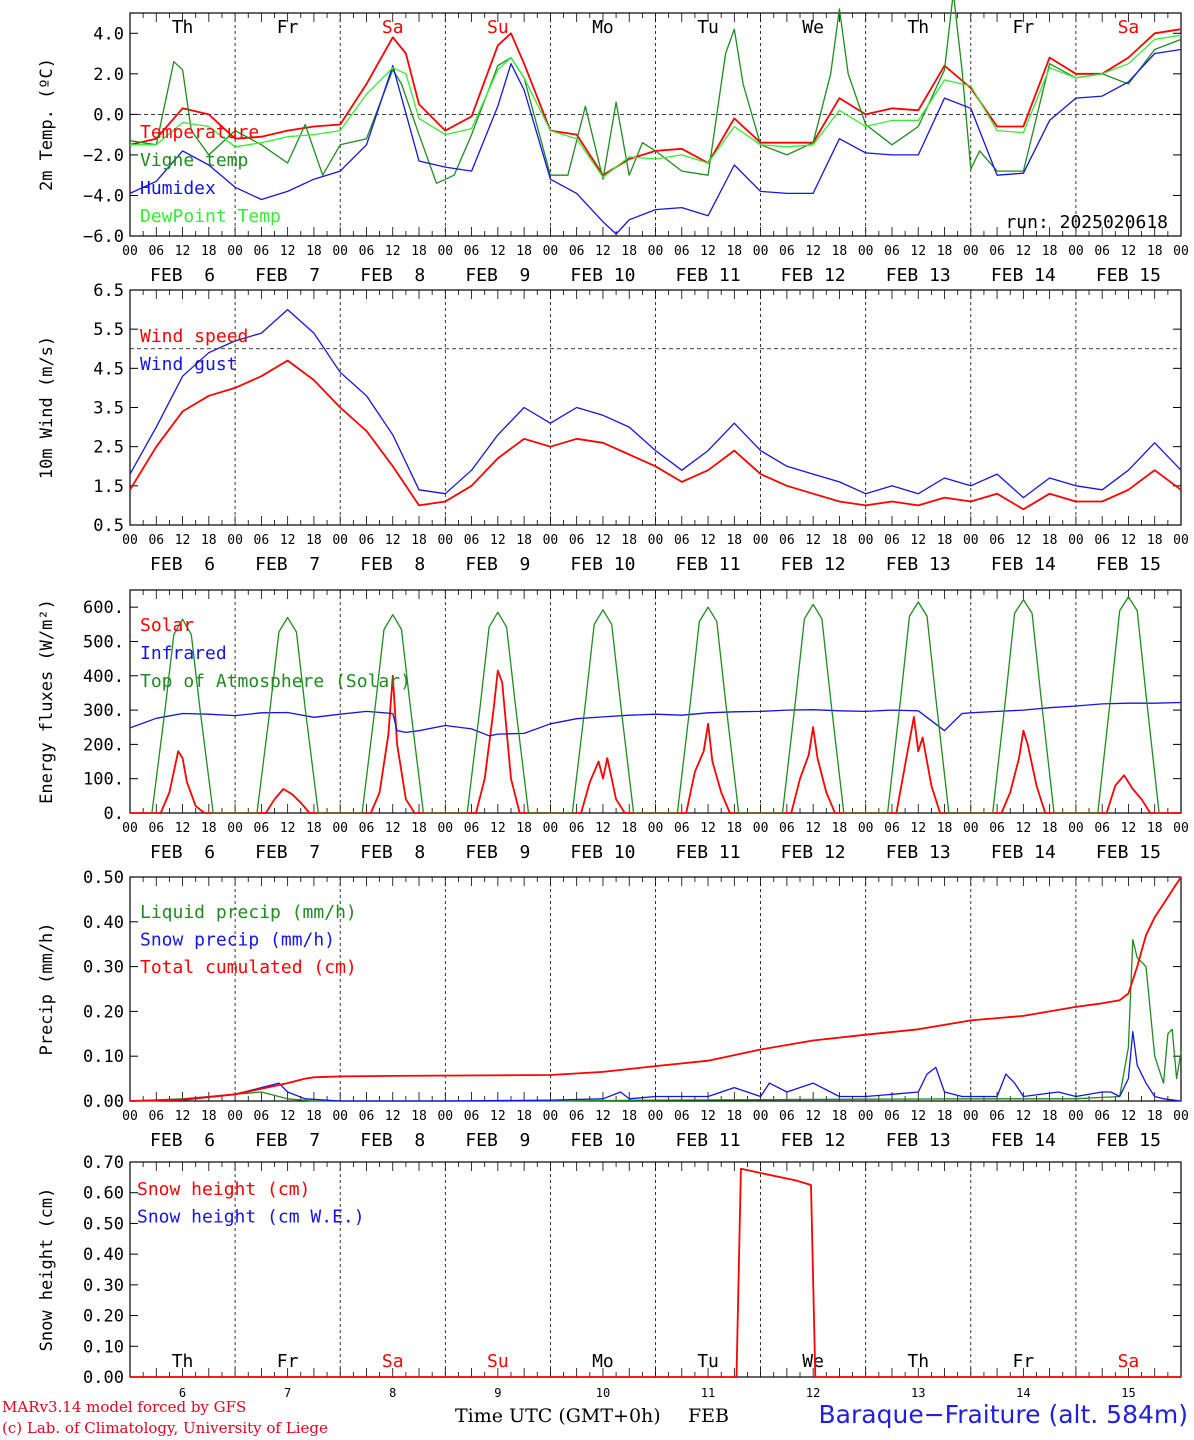 This screenshot has height=1440, width=1194. What do you see at coordinates (288, 27) in the screenshot?
I see `day-label: Fr` at bounding box center [288, 27].